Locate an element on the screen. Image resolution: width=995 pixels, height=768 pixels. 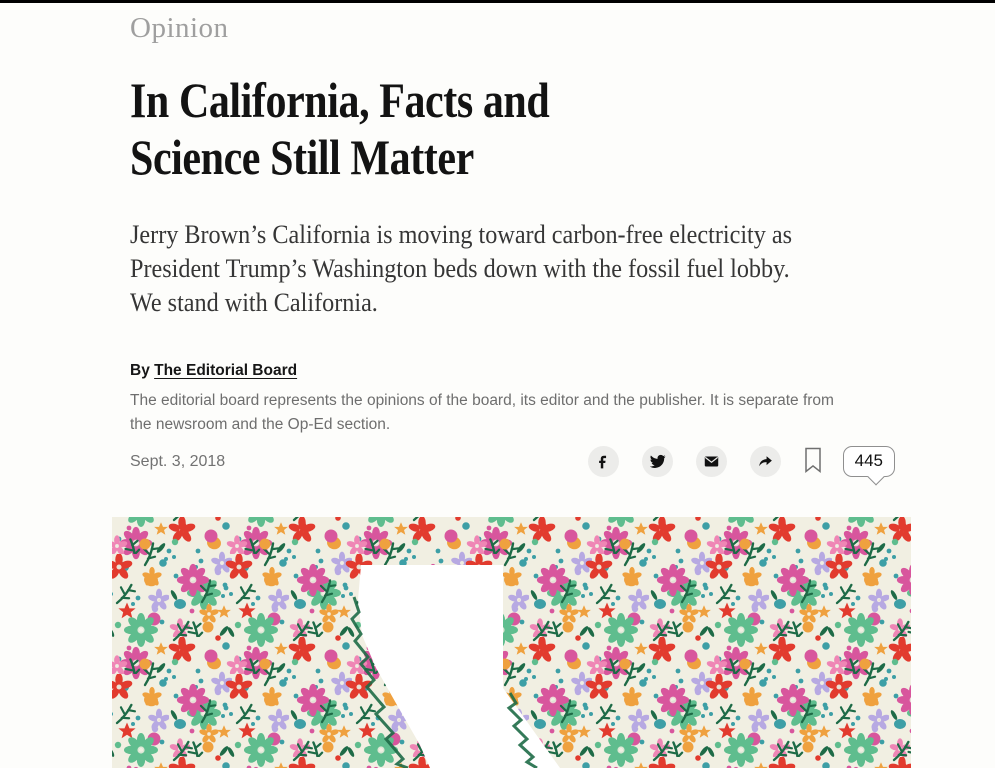
share-icon is located at coordinates (765, 461).